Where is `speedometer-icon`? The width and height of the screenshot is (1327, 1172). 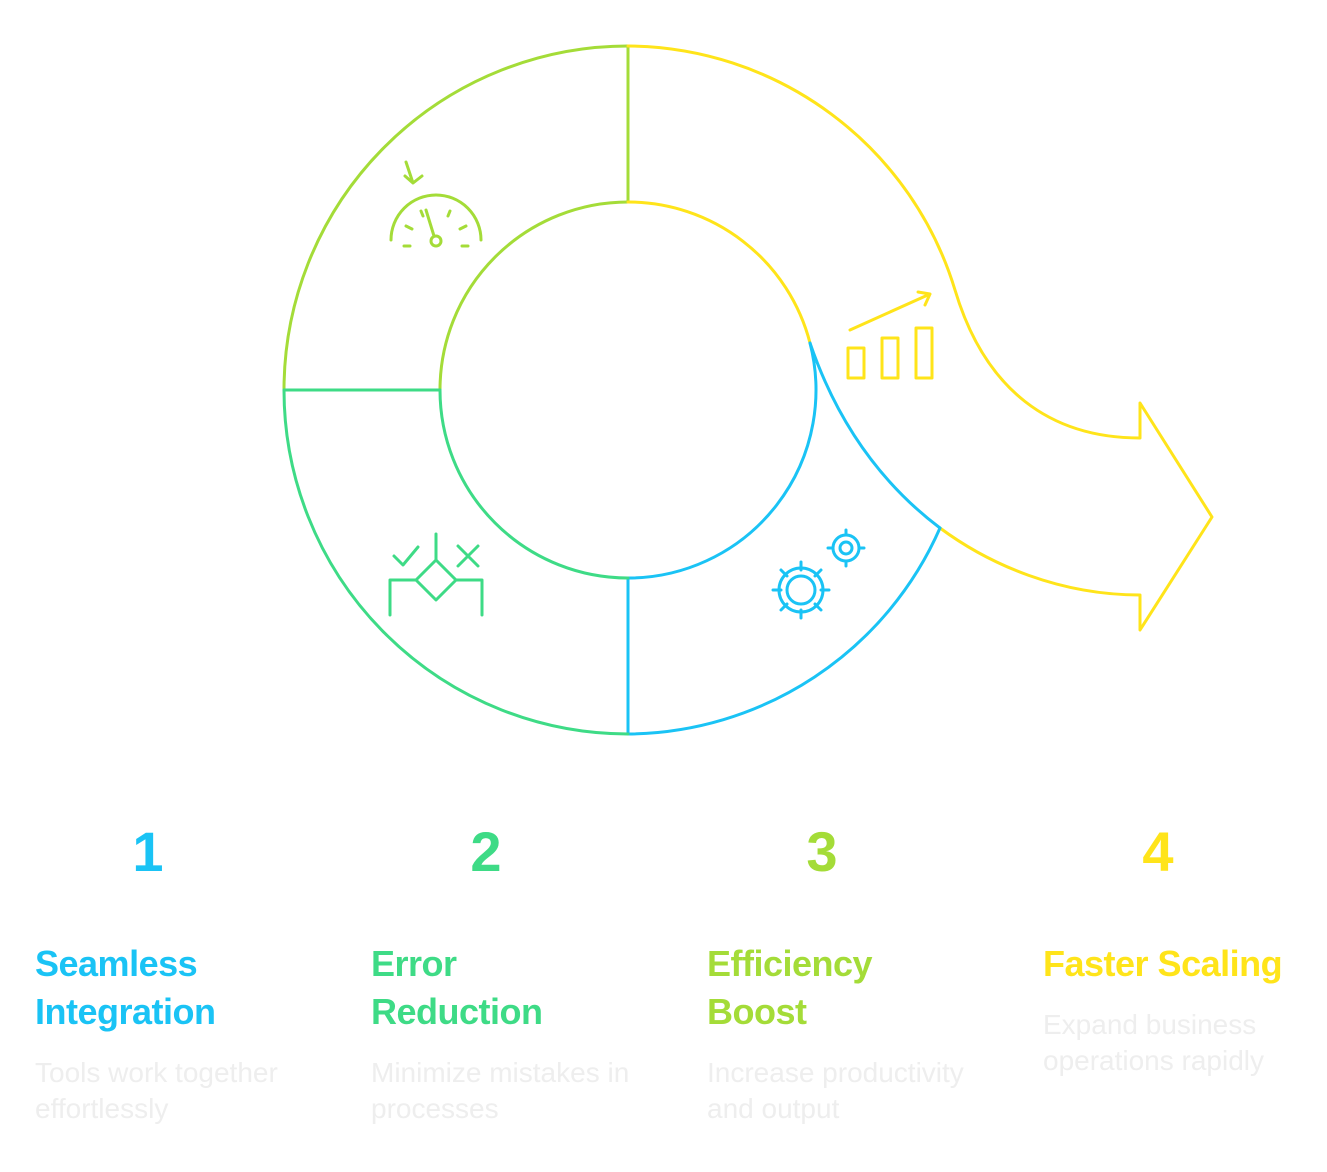
speedometer-icon is located at coordinates (436, 204).